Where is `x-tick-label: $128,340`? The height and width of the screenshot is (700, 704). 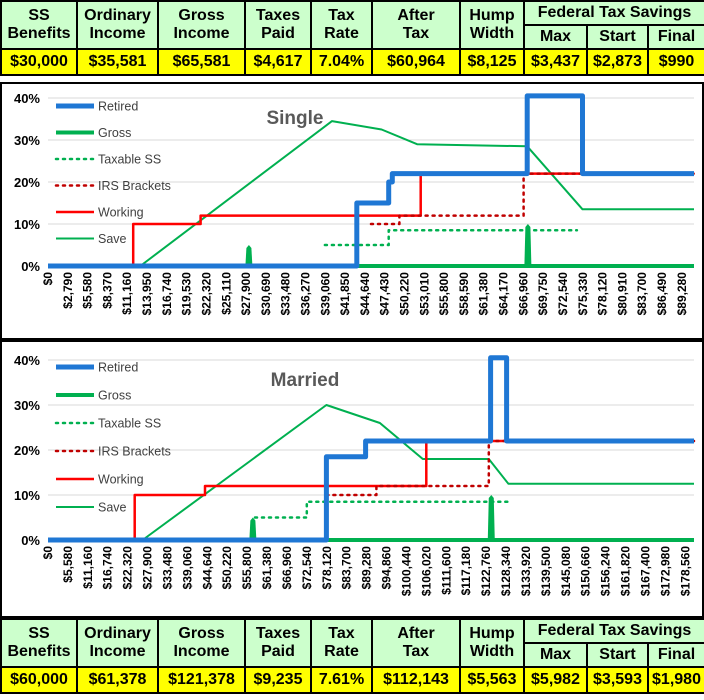 x-tick-label: $128,340 is located at coordinates (506, 571).